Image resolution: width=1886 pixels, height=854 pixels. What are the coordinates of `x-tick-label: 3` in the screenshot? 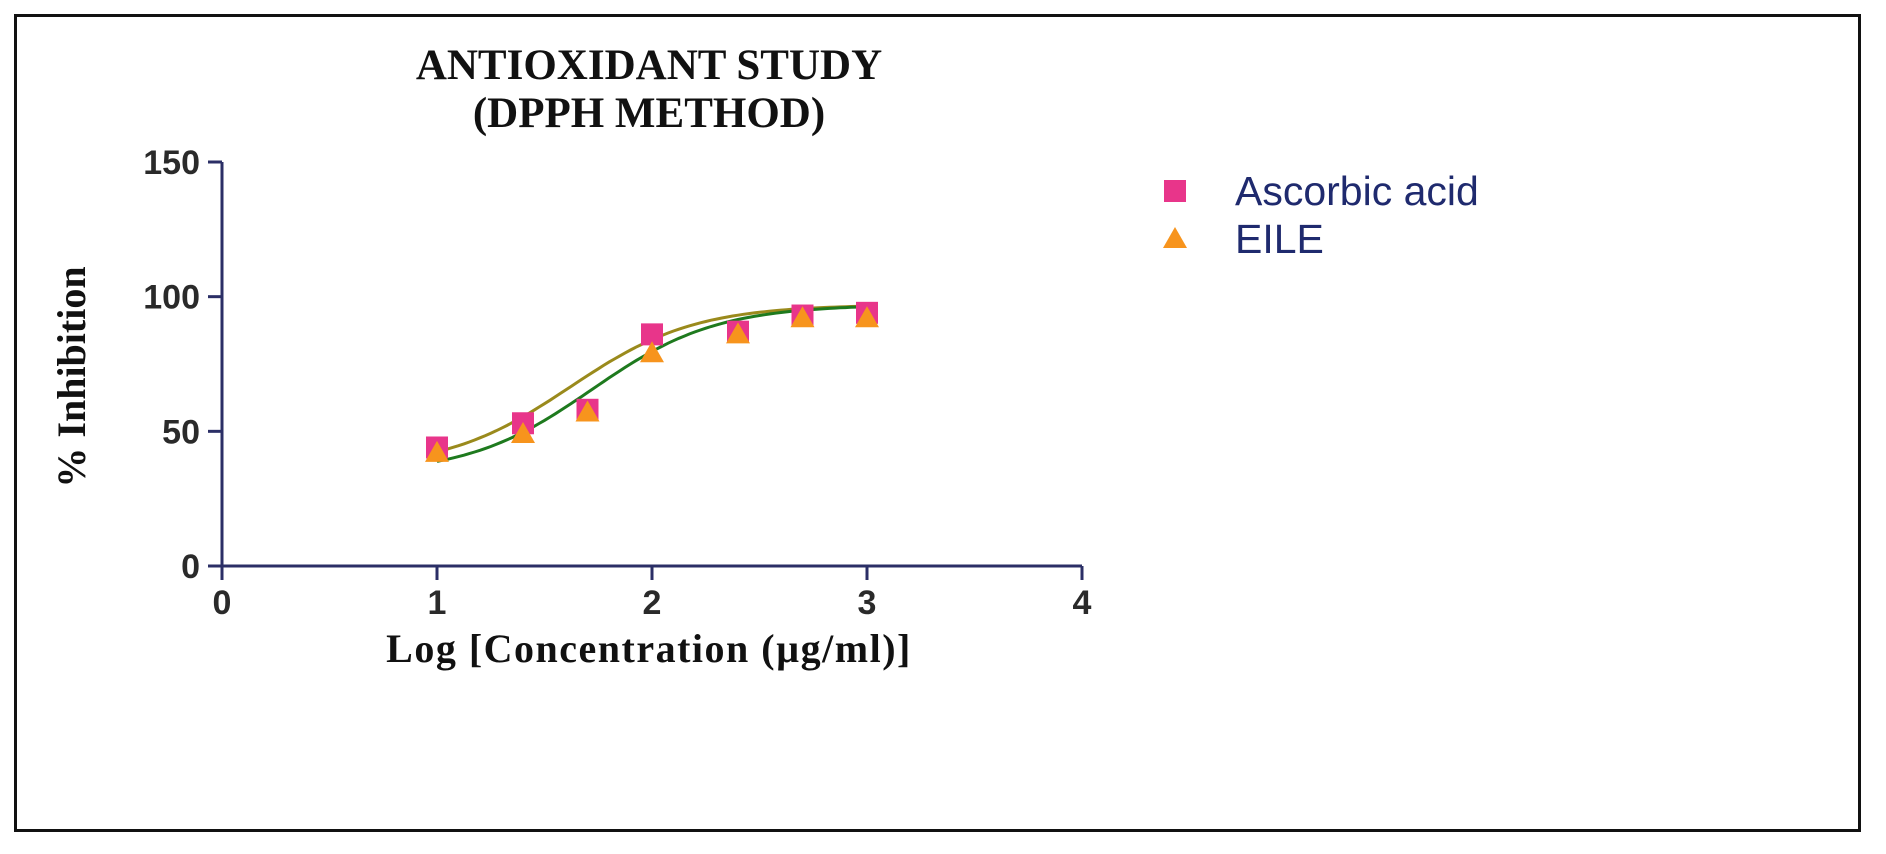 It's located at (867, 603).